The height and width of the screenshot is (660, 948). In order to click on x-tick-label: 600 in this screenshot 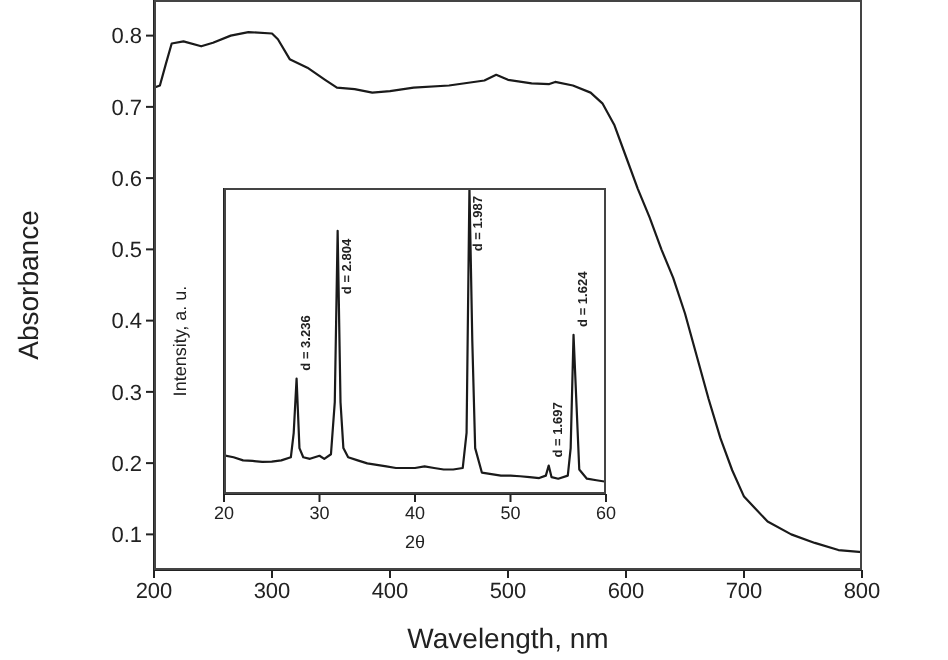, I will do `click(626, 591)`.